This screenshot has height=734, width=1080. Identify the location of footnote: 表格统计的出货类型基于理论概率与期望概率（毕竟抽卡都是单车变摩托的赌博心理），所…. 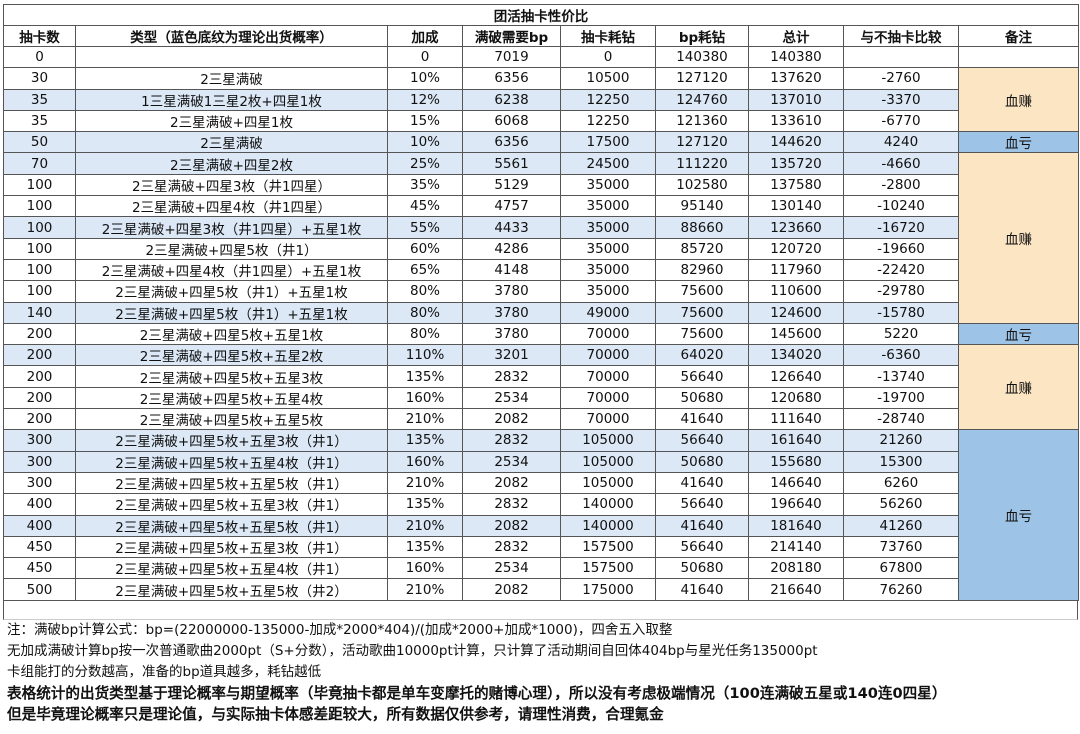
(477, 693).